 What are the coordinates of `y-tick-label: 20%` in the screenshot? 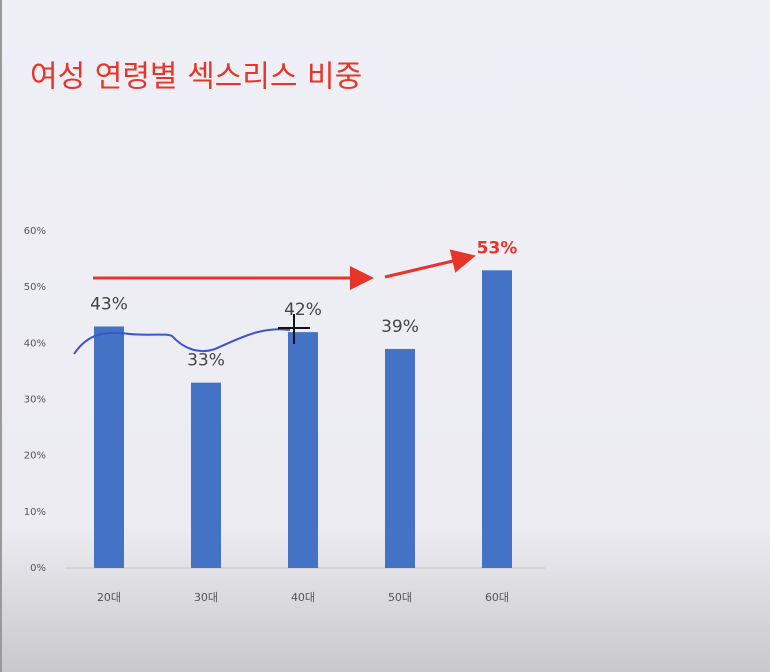 It's located at (35, 456).